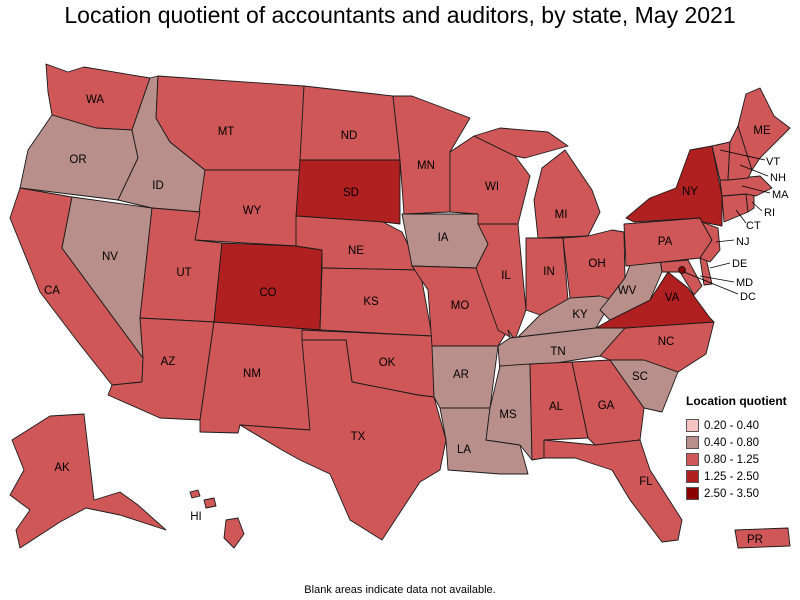 This screenshot has height=600, width=800. Describe the element at coordinates (226, 132) in the screenshot. I see `label-MT: MT` at that location.